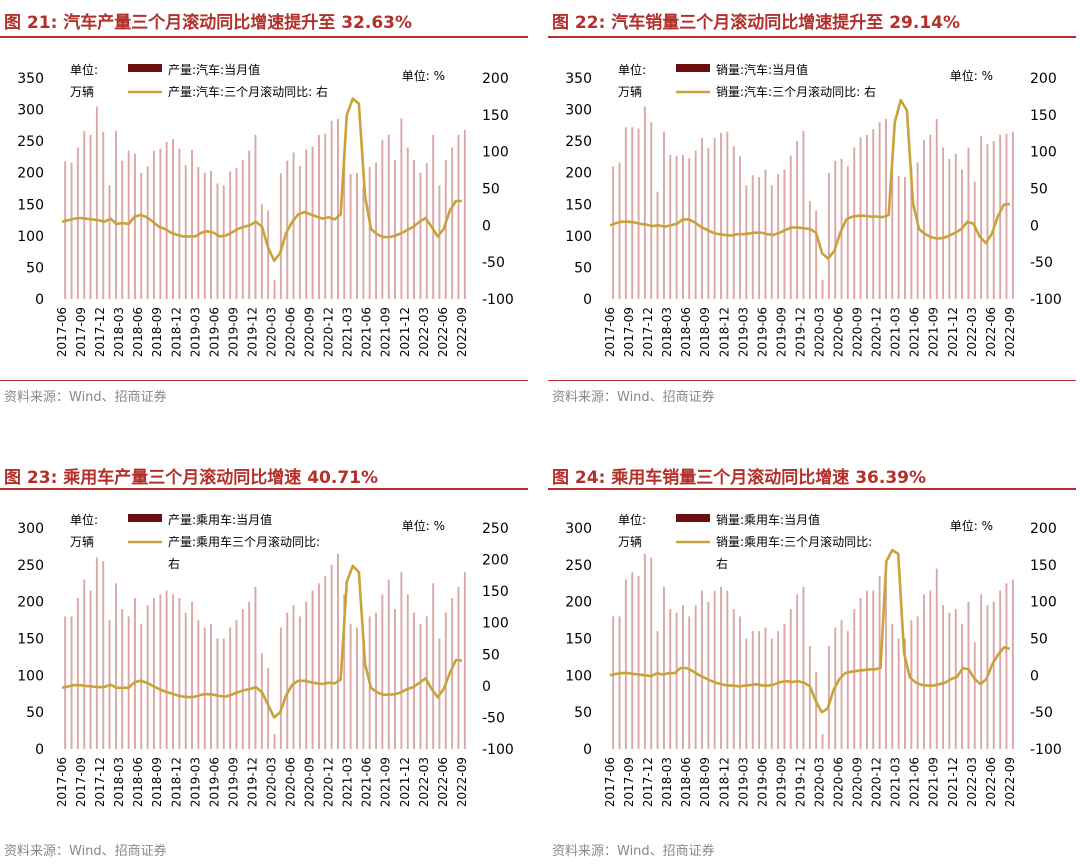 The image size is (1080, 867). I want to click on x-tick: 2019-12, so click(800, 782).